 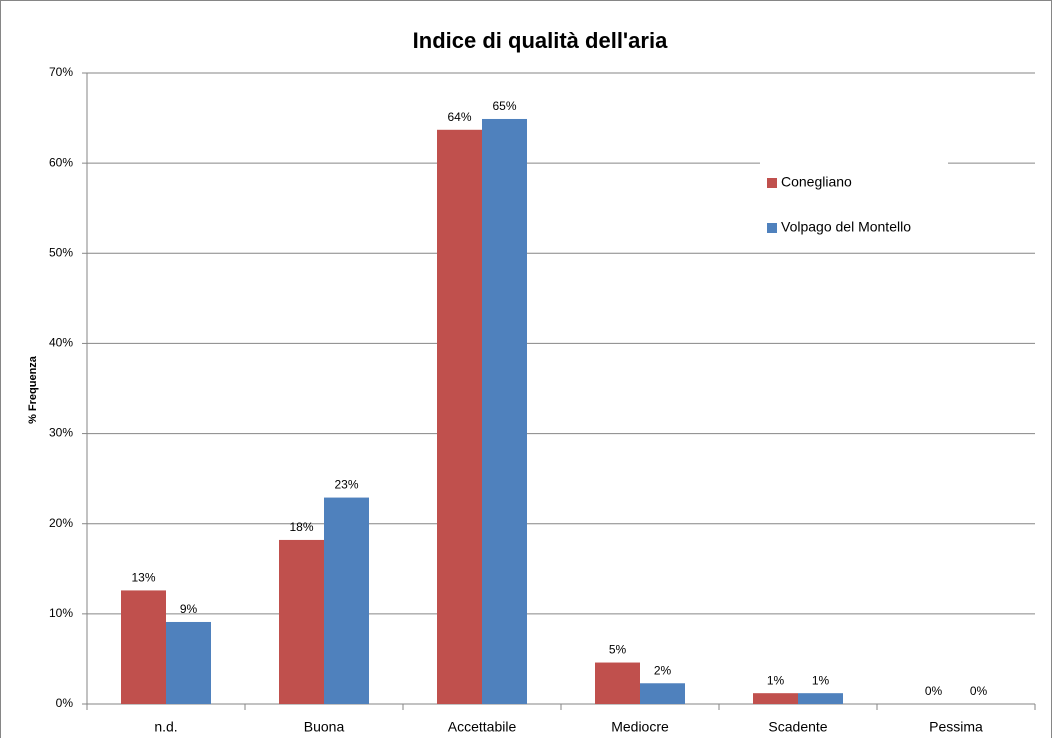 What do you see at coordinates (854, 205) in the screenshot?
I see `legend-box` at bounding box center [854, 205].